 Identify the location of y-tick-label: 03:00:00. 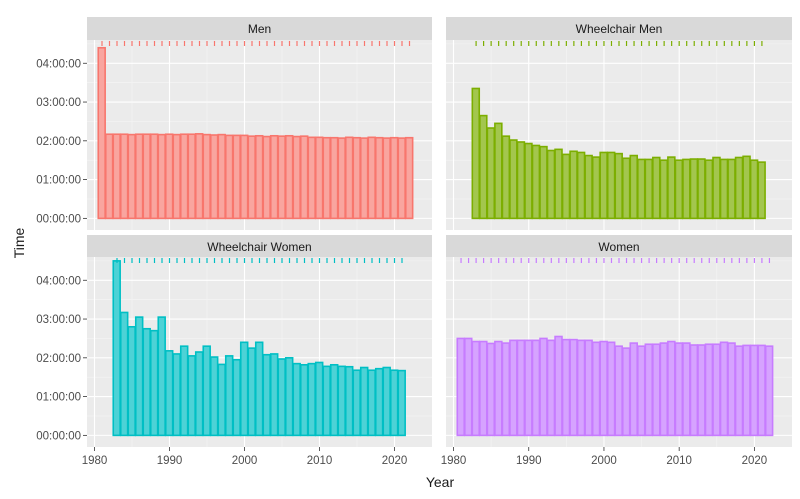
(58, 320).